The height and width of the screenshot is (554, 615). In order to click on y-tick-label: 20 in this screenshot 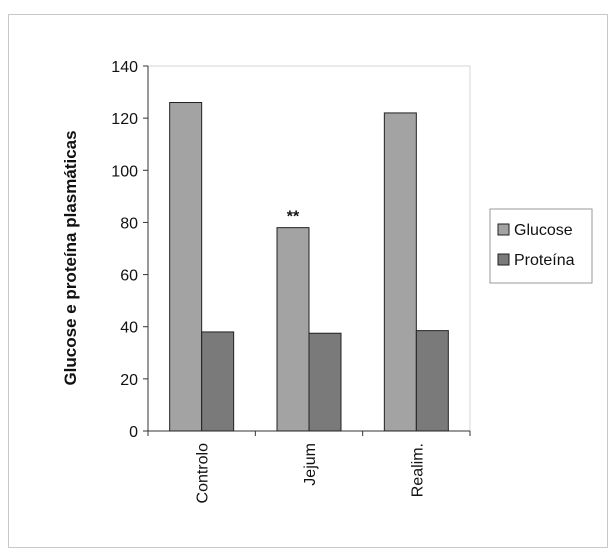, I will do `click(129, 380)`.